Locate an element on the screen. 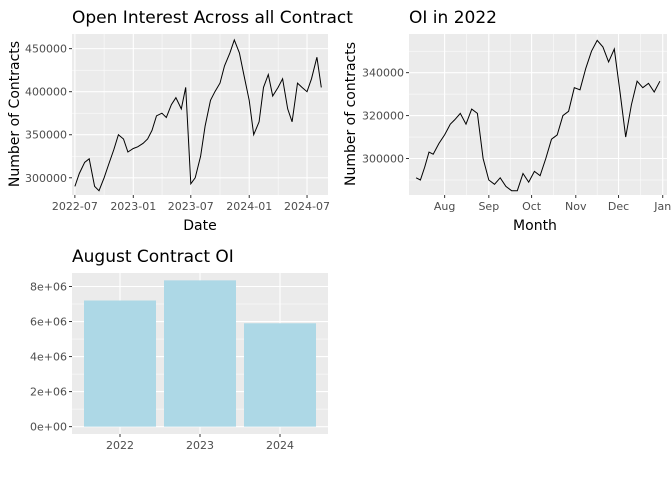 This screenshot has height=480, width=672. chart3-bars is located at coordinates (200, 353).